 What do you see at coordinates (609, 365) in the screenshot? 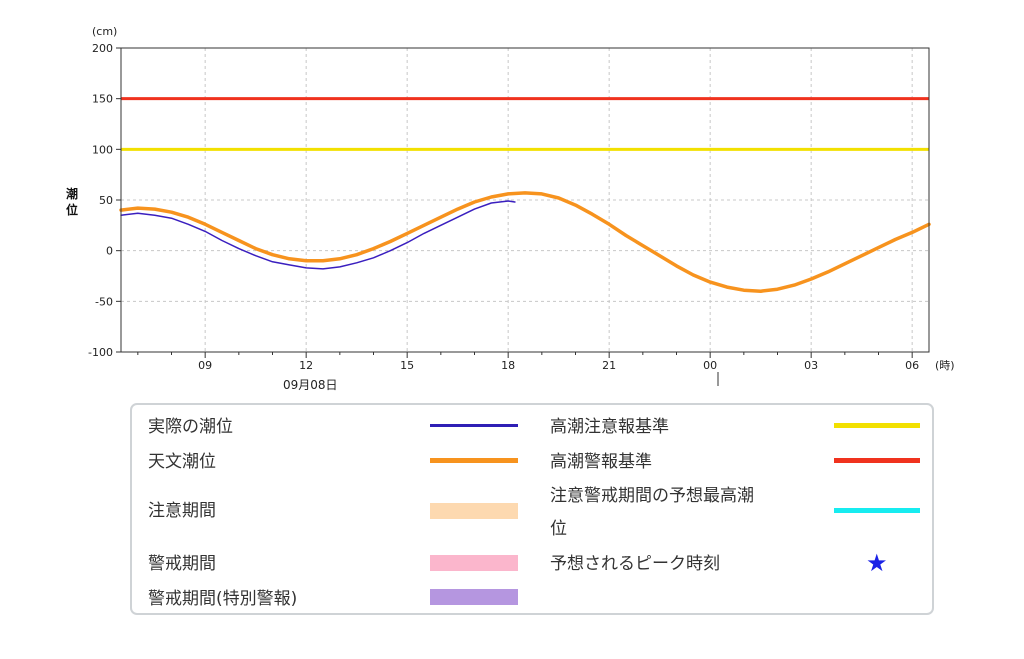
I see `x-tick-label: 21` at bounding box center [609, 365].